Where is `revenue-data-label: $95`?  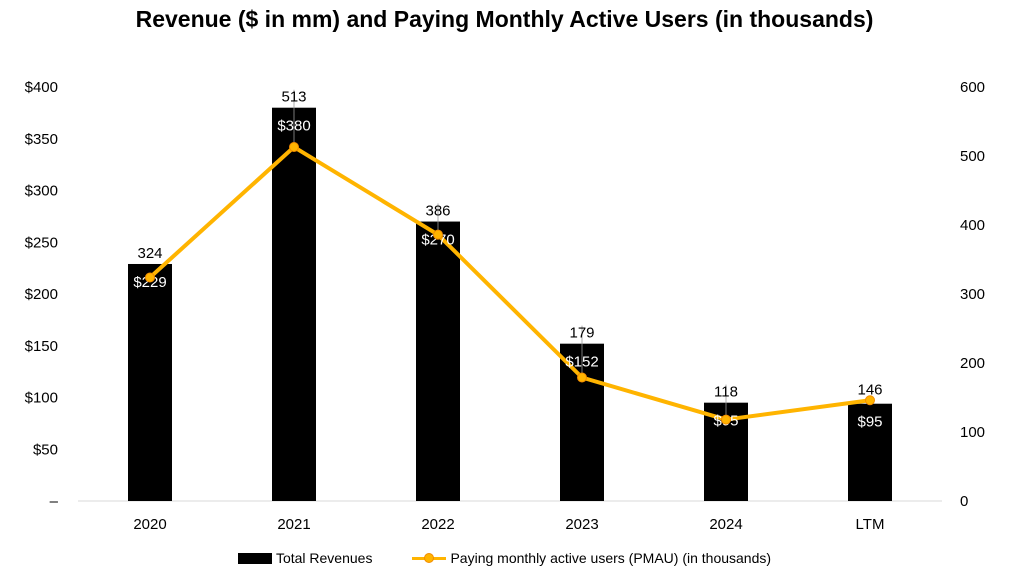 revenue-data-label: $95 is located at coordinates (869, 422).